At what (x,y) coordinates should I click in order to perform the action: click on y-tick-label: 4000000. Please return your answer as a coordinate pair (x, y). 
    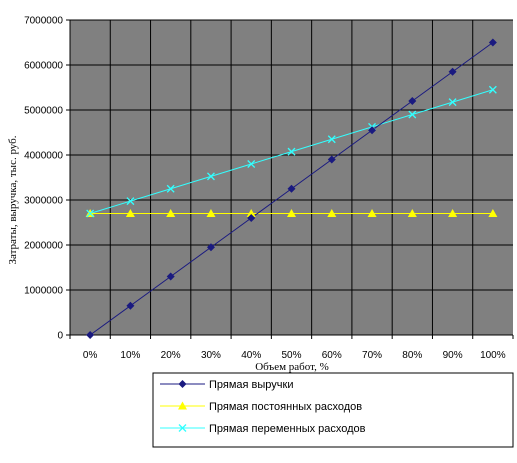
    Looking at the image, I should click on (43, 156).